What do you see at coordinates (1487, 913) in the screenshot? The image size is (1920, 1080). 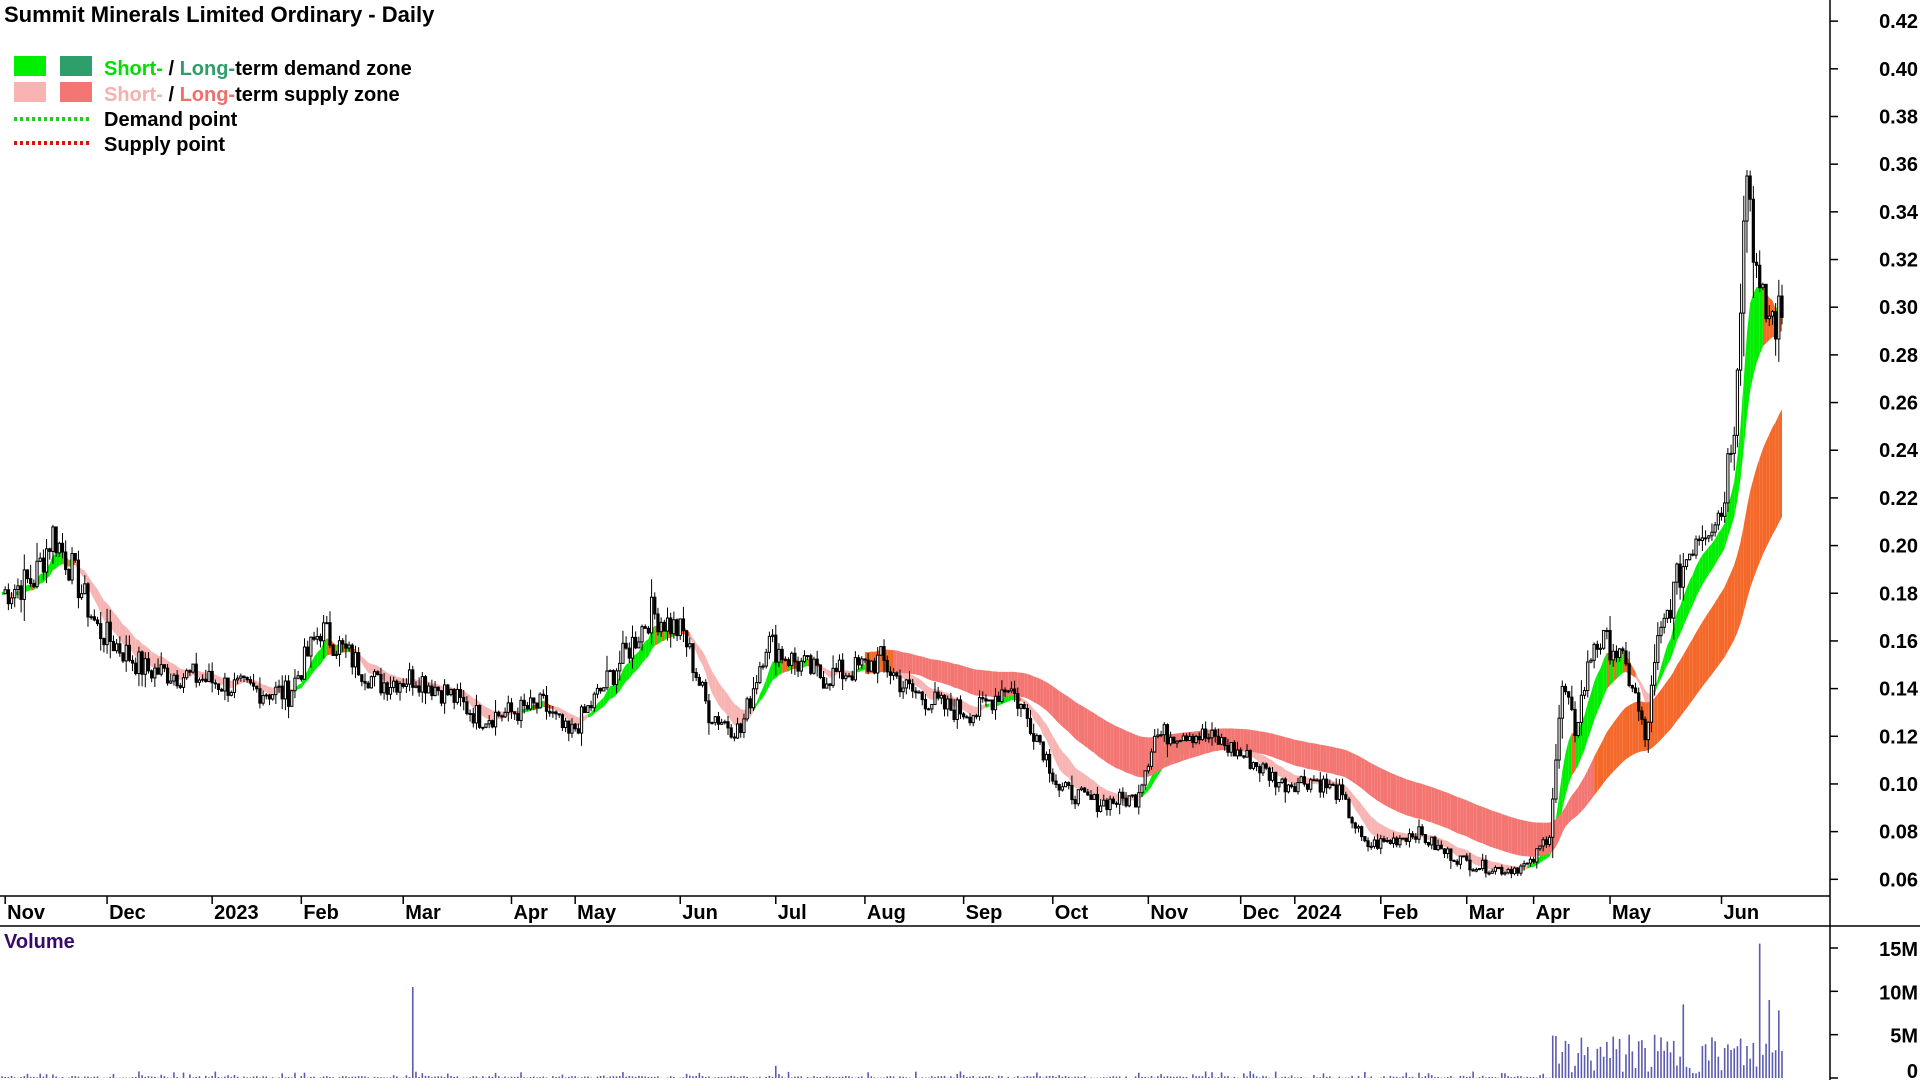 I see `x-tick-label: Mar` at bounding box center [1487, 913].